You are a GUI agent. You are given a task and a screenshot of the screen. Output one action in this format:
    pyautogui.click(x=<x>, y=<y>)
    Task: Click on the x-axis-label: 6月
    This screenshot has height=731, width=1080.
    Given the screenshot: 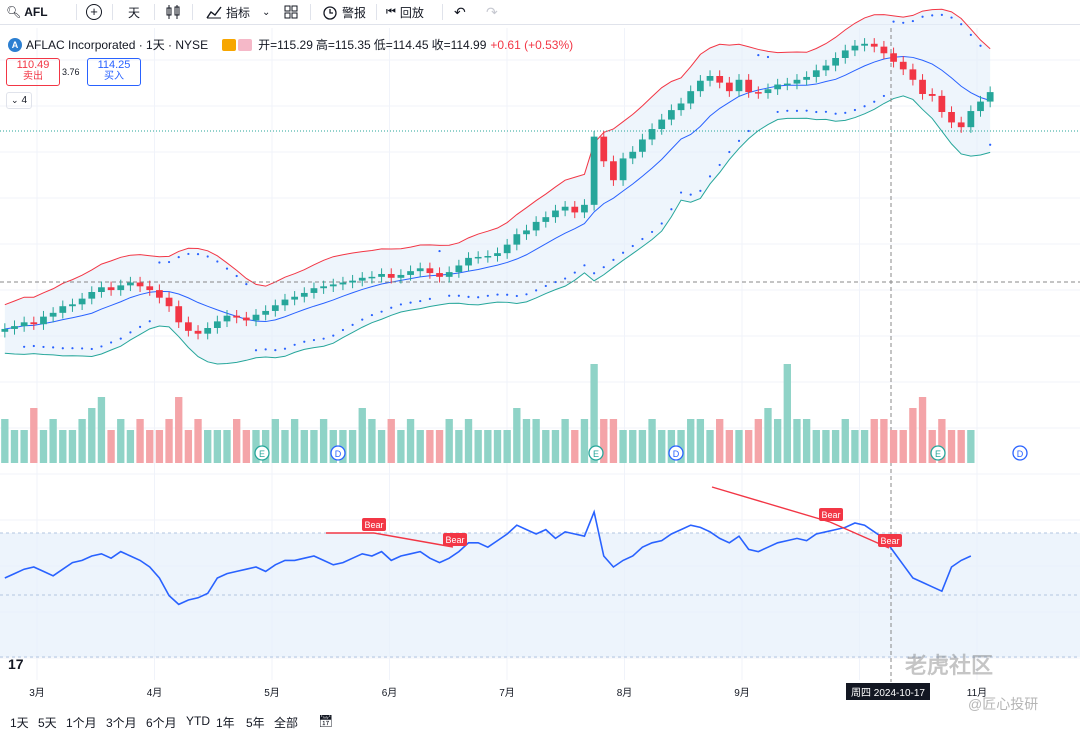 What is the action you would take?
    pyautogui.click(x=390, y=693)
    